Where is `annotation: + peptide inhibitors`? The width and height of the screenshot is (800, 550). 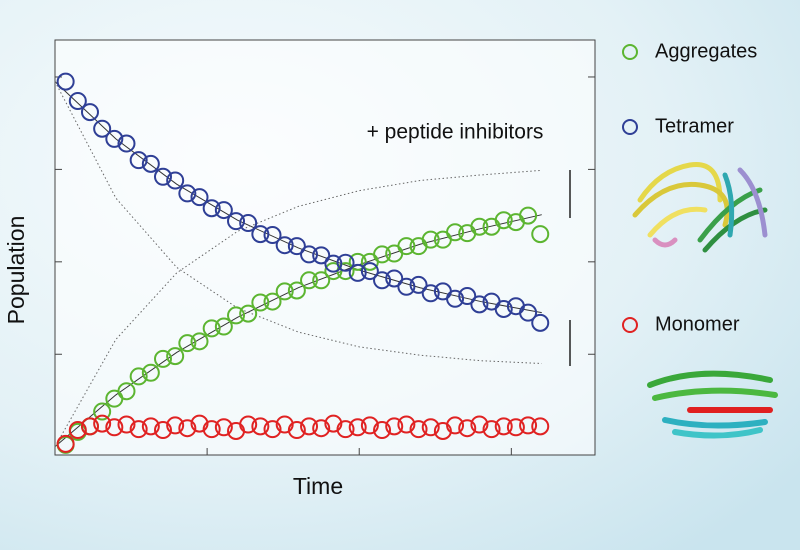 annotation: + peptide inhibitors is located at coordinates (455, 132).